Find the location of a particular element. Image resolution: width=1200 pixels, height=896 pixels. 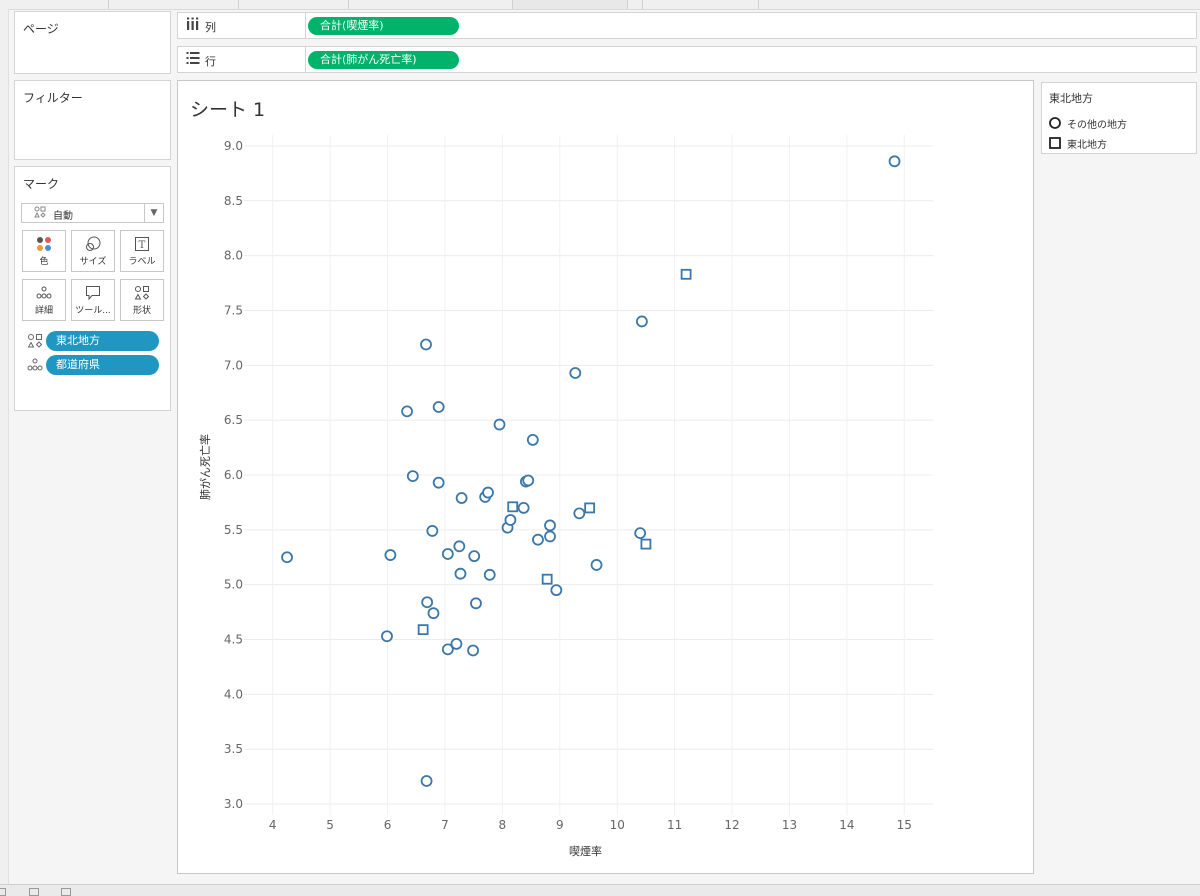

detail-field-pill: 都道府県 is located at coordinates (102, 365).